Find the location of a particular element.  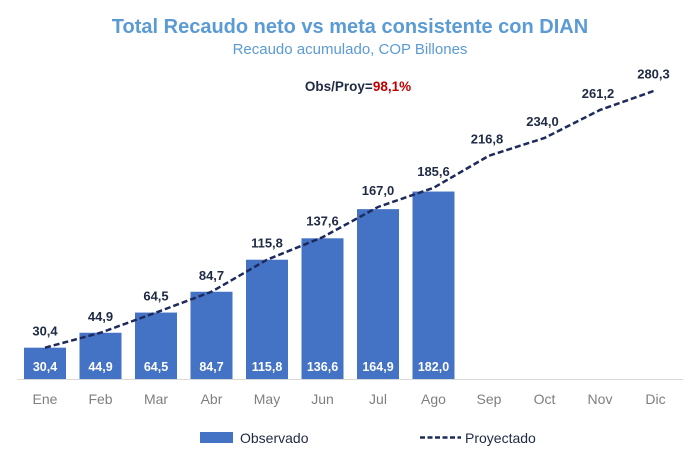

bar-label-observado: 182,0 is located at coordinates (433, 367).